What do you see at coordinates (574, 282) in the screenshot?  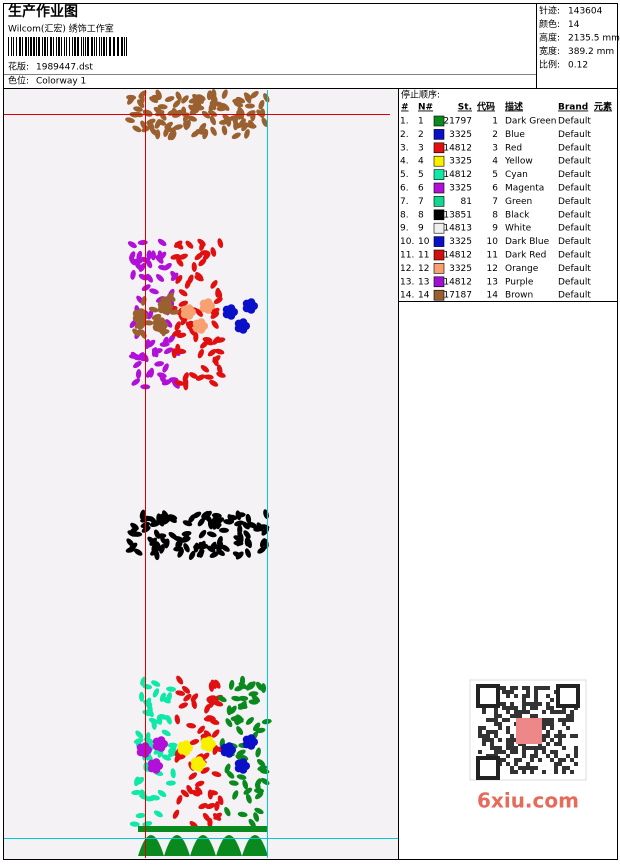 I see `row-brand: Default` at bounding box center [574, 282].